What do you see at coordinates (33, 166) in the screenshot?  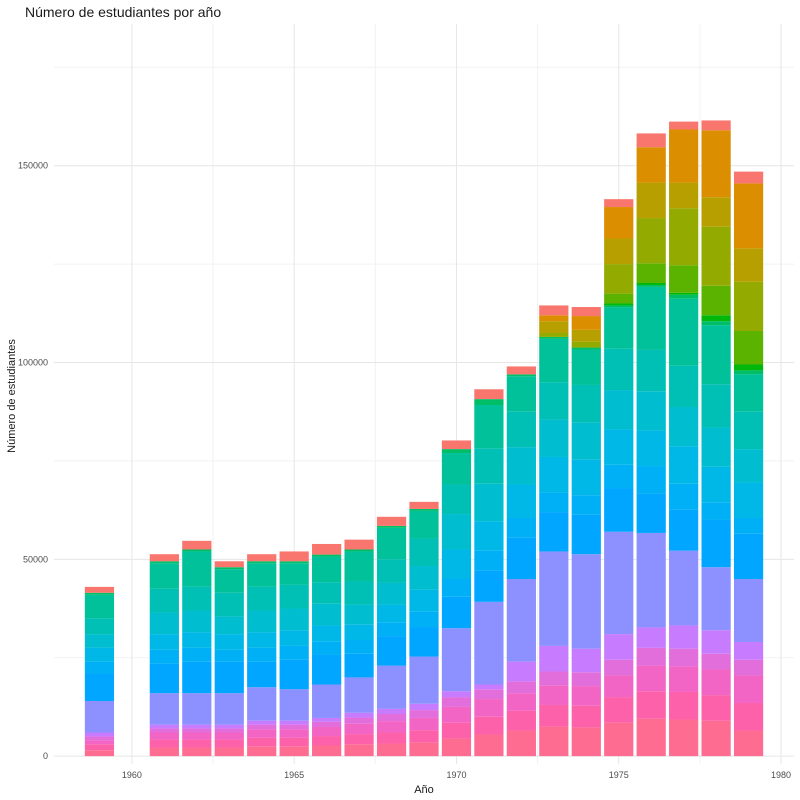 I see `y-tick-label: 150000` at bounding box center [33, 166].